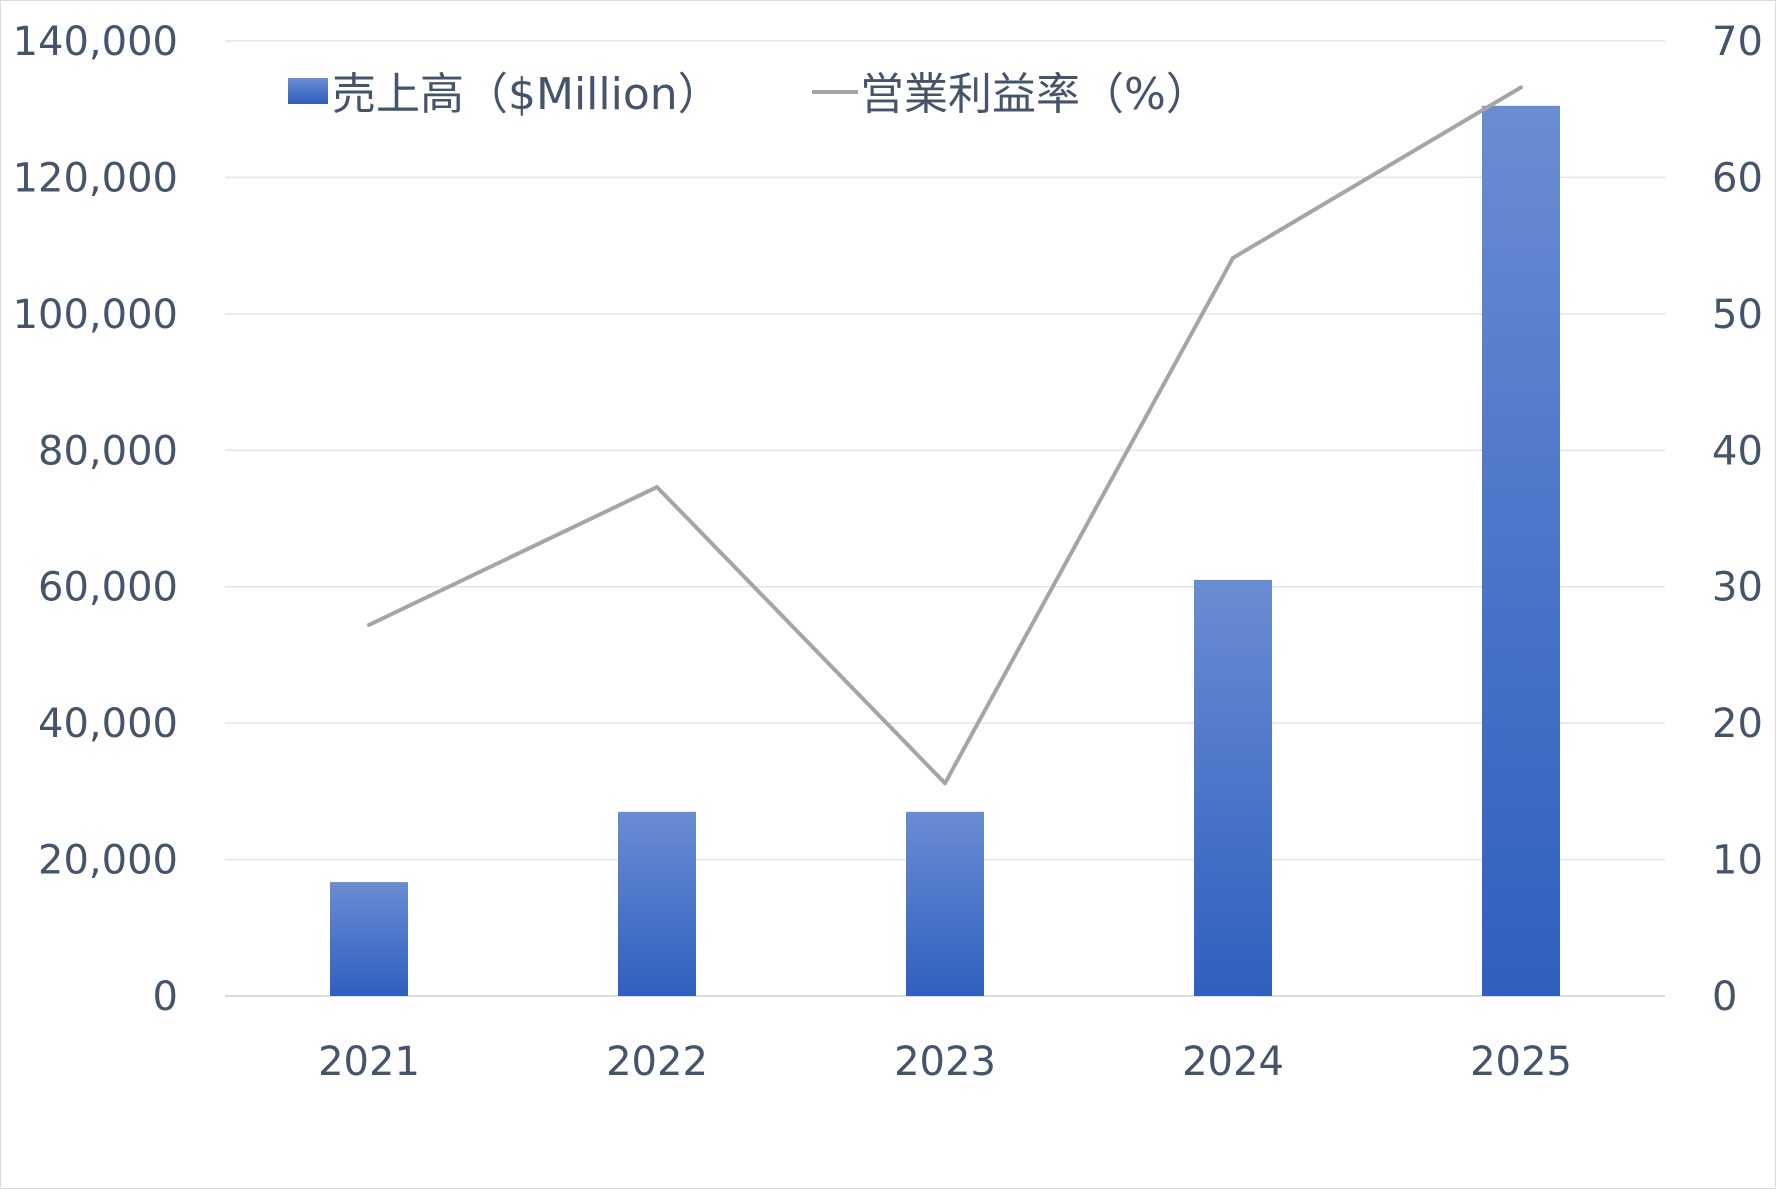  What do you see at coordinates (1724, 997) in the screenshot?
I see `right-axis-tick-label: 0` at bounding box center [1724, 997].